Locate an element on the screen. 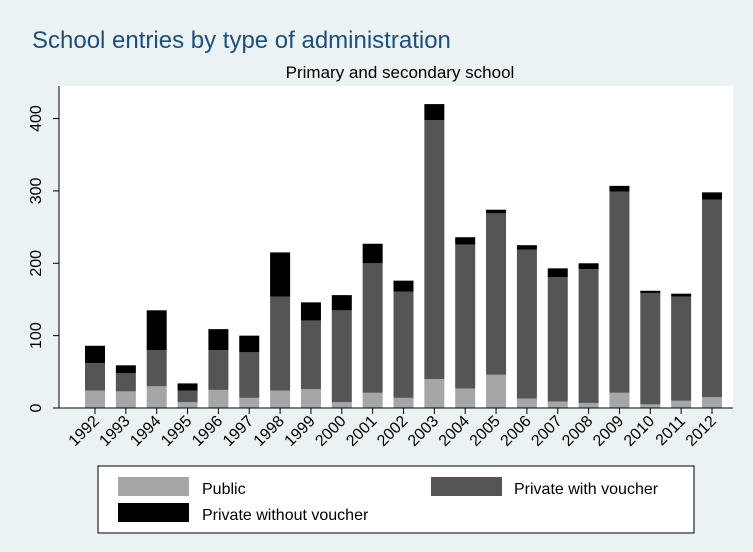 The width and height of the screenshot is (753, 552). legend-label-2: Private without voucher is located at coordinates (285, 515).